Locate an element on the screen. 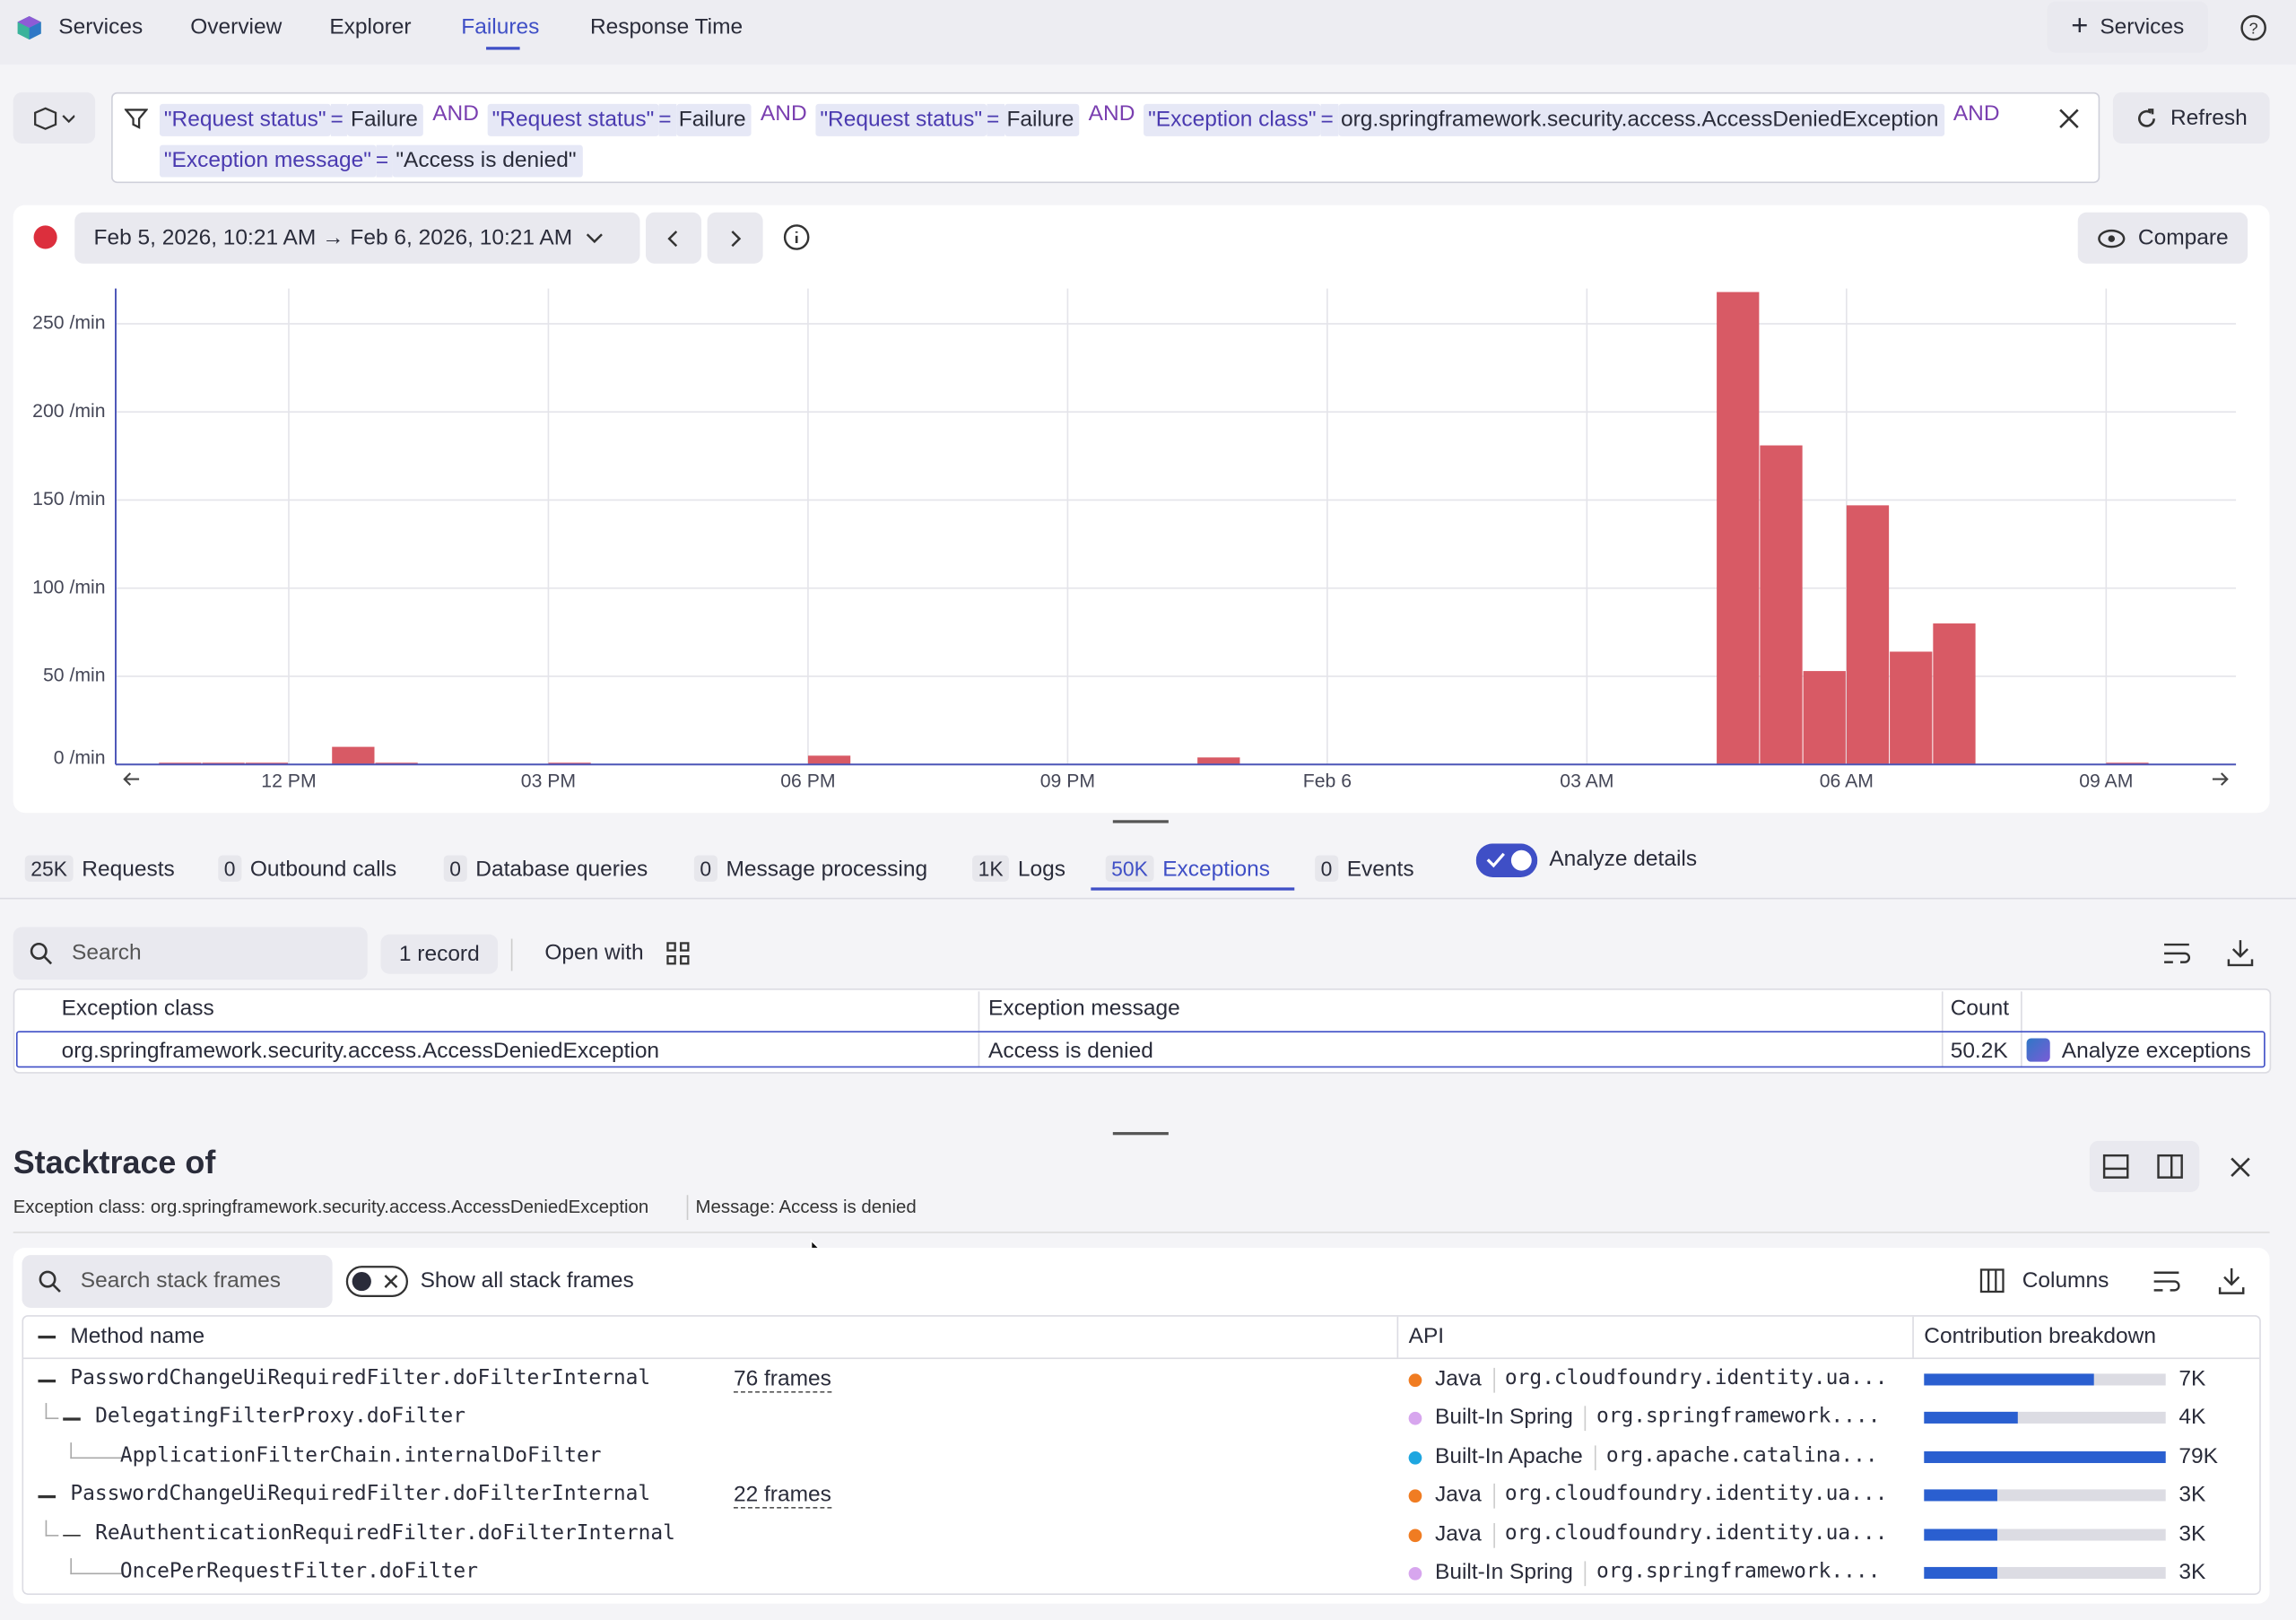 The image size is (2296, 1620). scope-button is located at coordinates (54, 118).